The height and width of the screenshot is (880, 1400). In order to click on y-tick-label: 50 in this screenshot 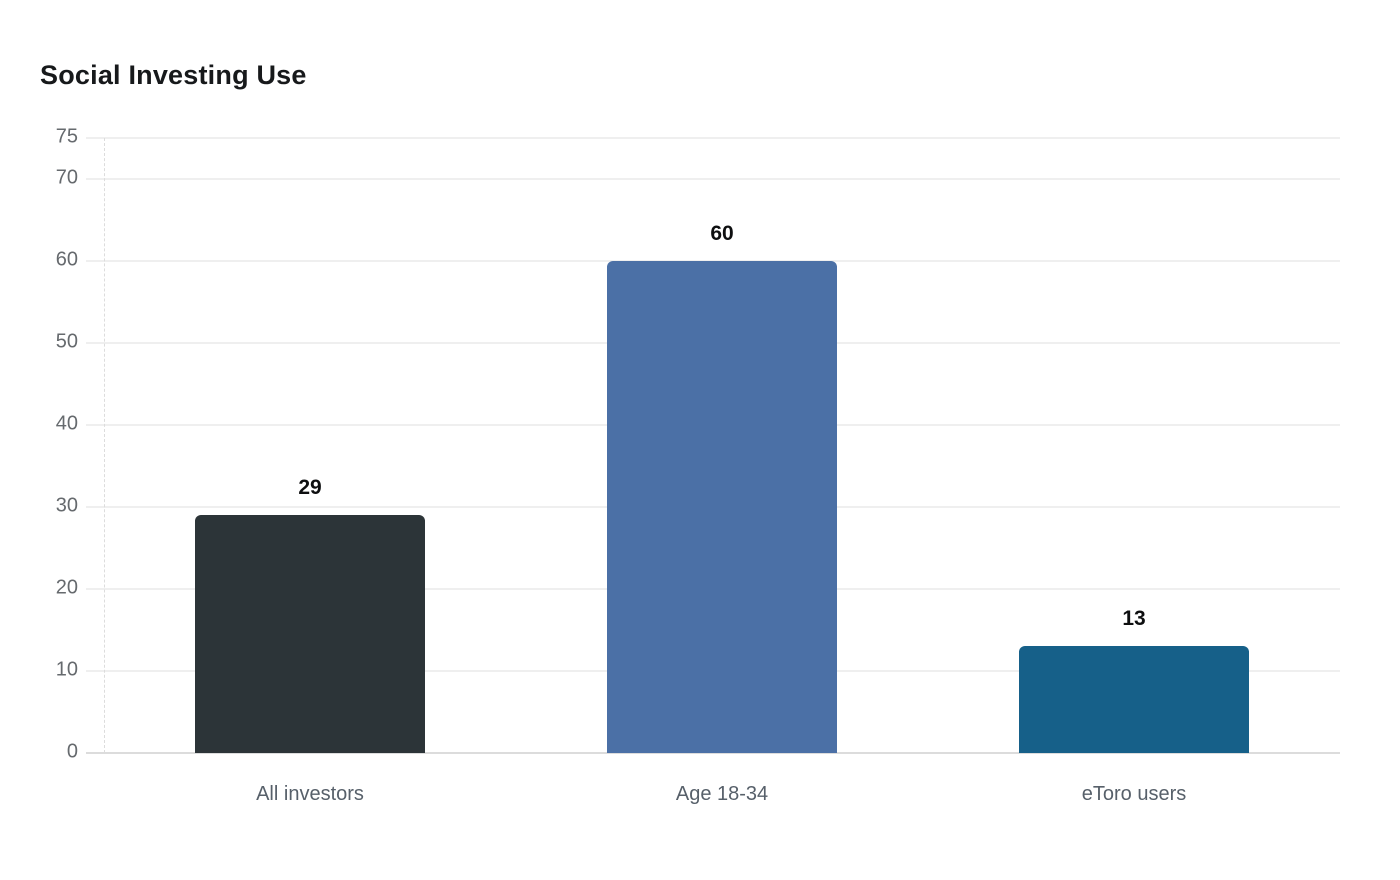, I will do `click(66, 341)`.